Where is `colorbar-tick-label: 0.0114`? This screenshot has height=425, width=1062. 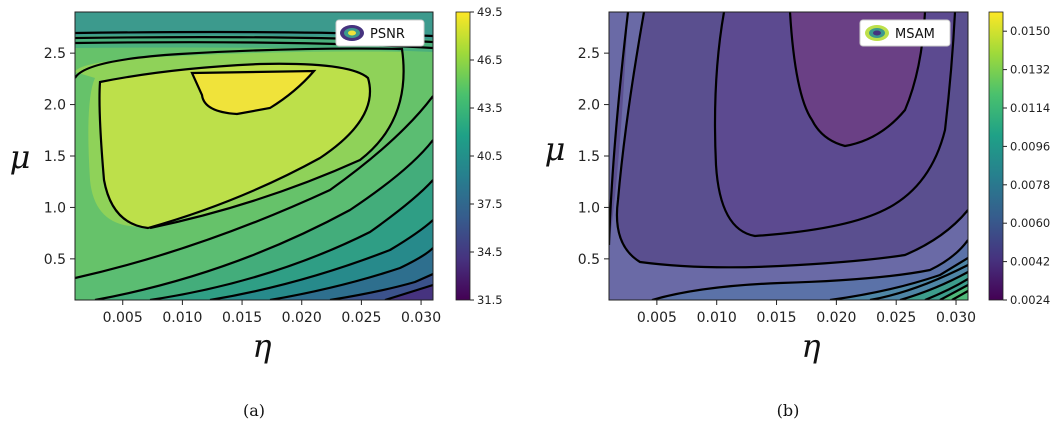
colorbar-tick-label: 0.0114 is located at coordinates (1030, 108).